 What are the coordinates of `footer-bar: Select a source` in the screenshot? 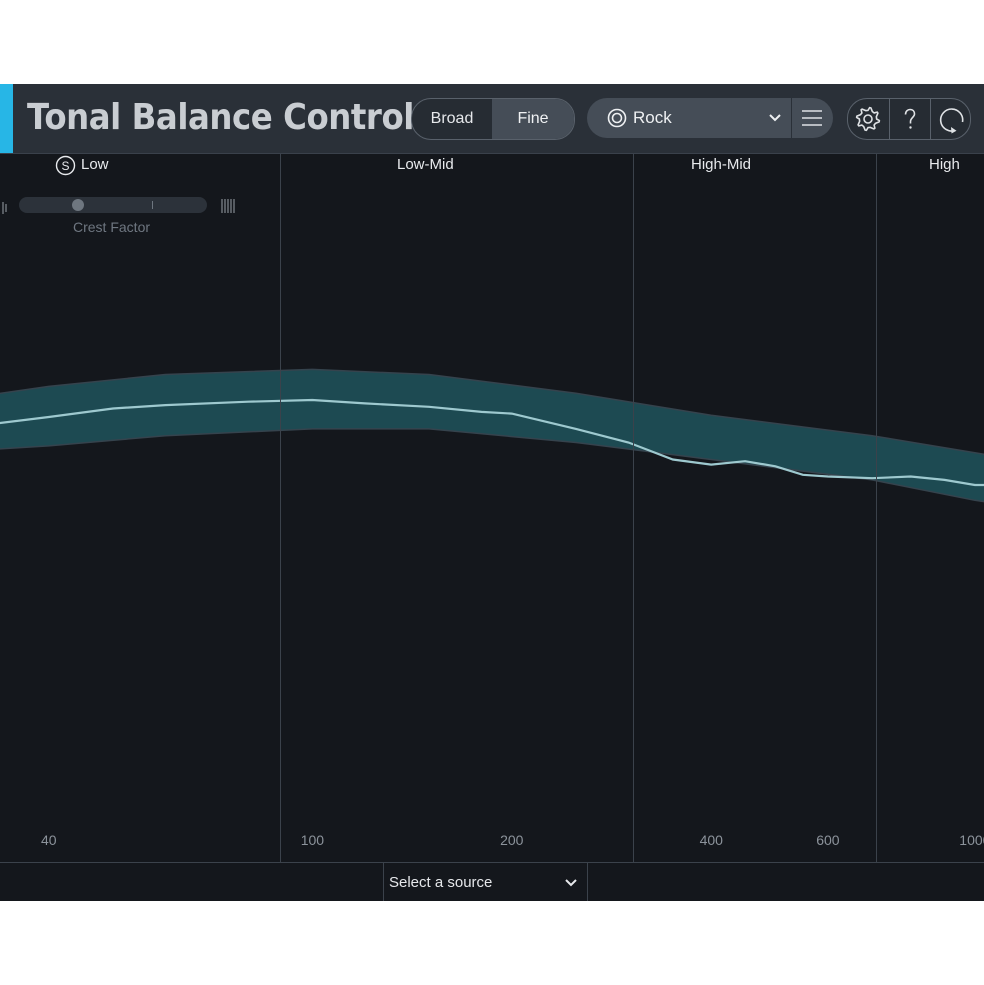 It's located at (492, 881).